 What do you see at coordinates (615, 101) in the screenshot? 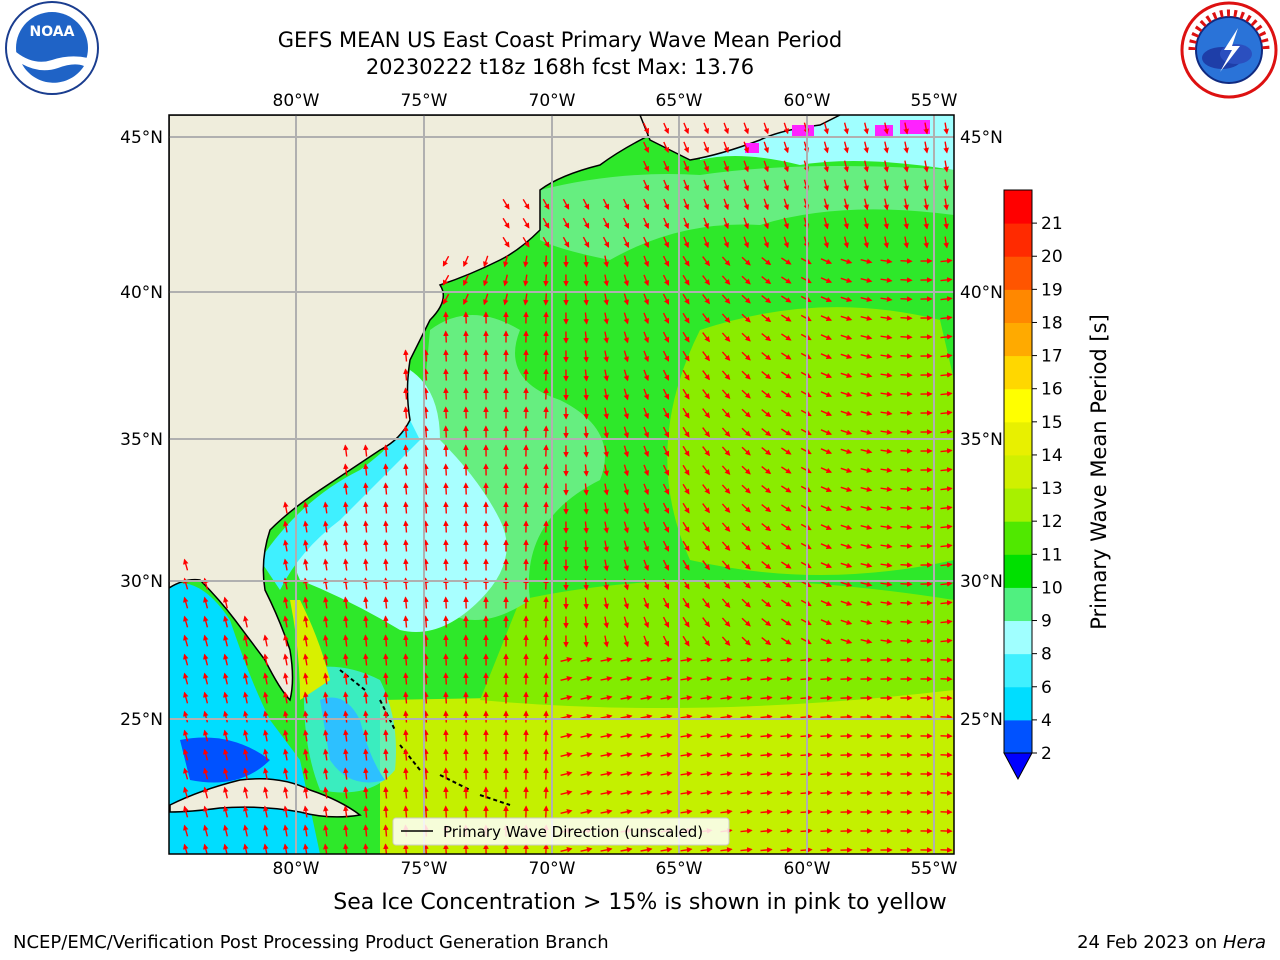
I see `longitude-labels-top: 80°W 75°W 70°W 65°W 60°W 55°W` at bounding box center [615, 101].